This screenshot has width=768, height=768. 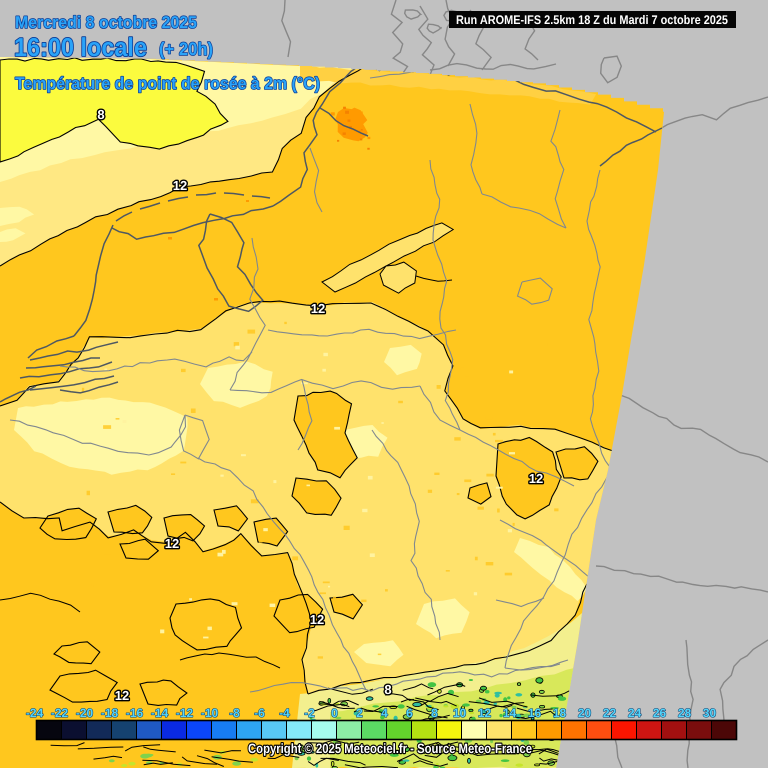 What do you see at coordinates (535, 713) in the screenshot?
I see `svg-text: 16` at bounding box center [535, 713].